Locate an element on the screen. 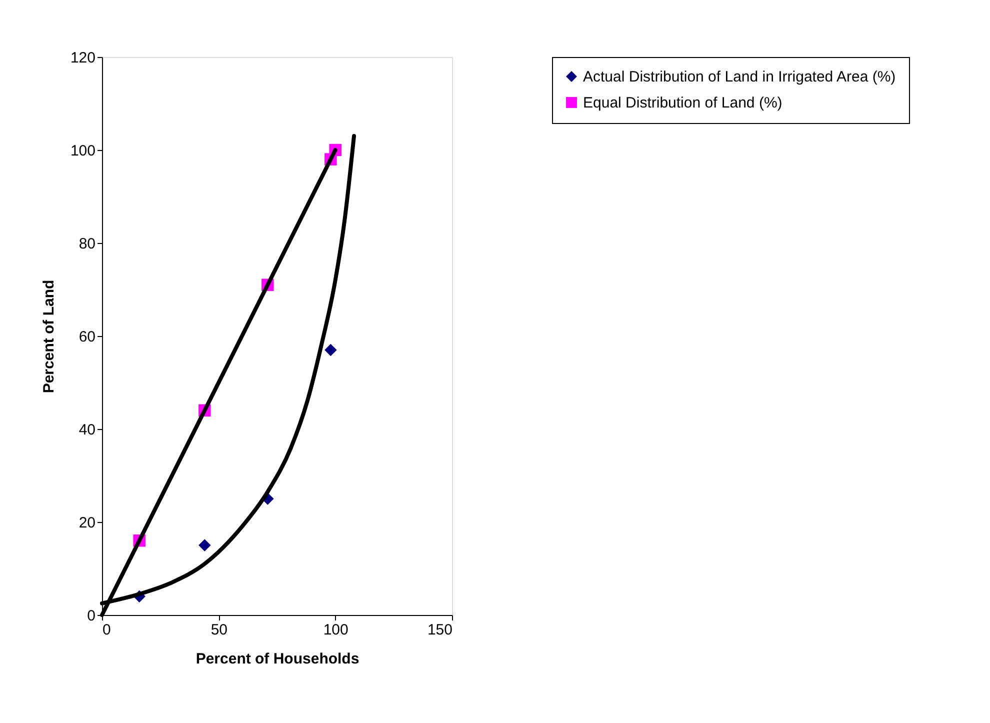 Image resolution: width=990 pixels, height=723 pixels. y-axis-title: Percent of Land is located at coordinates (49, 337).